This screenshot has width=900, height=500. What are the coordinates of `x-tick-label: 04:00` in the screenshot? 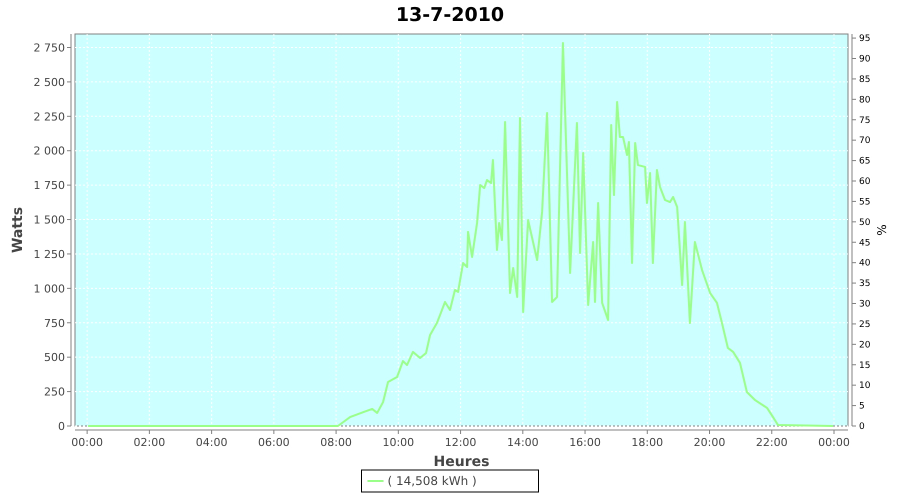 It's located at (212, 442).